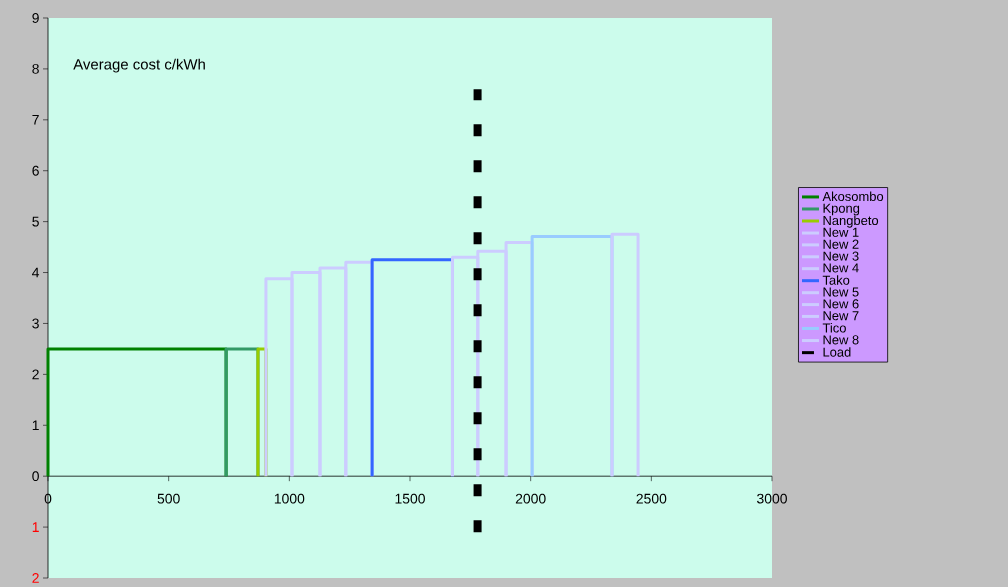 This screenshot has height=587, width=1008. What do you see at coordinates (841, 340) in the screenshot?
I see `legend-label: New 8` at bounding box center [841, 340].